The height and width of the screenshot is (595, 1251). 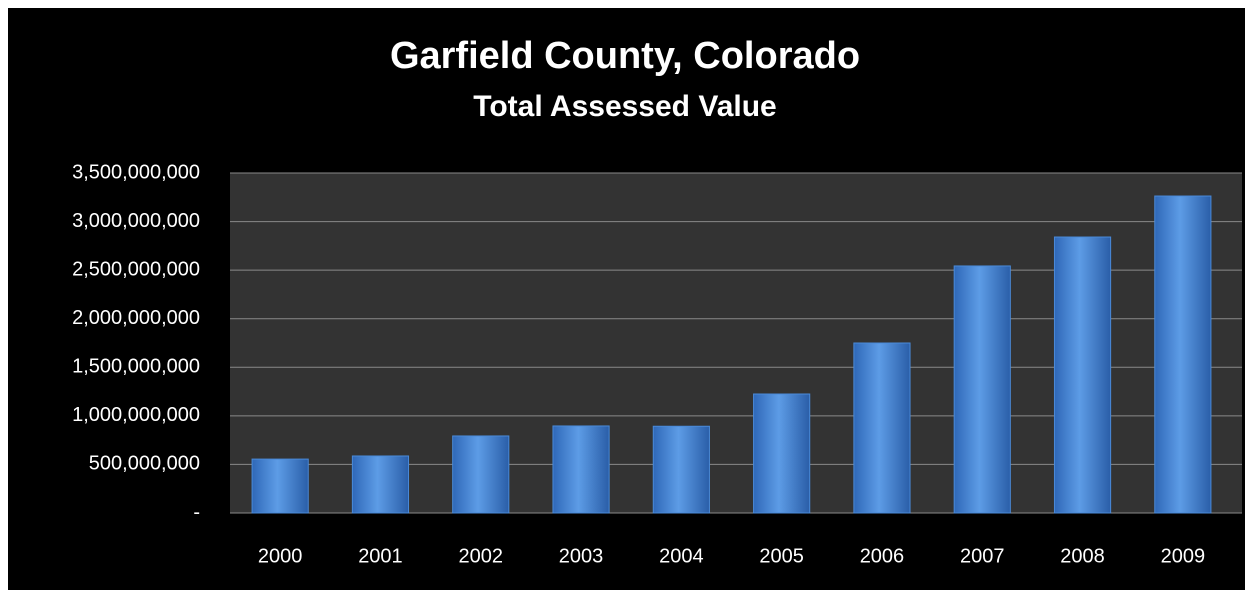 I want to click on x-tick-label: 2009, so click(x=1183, y=556).